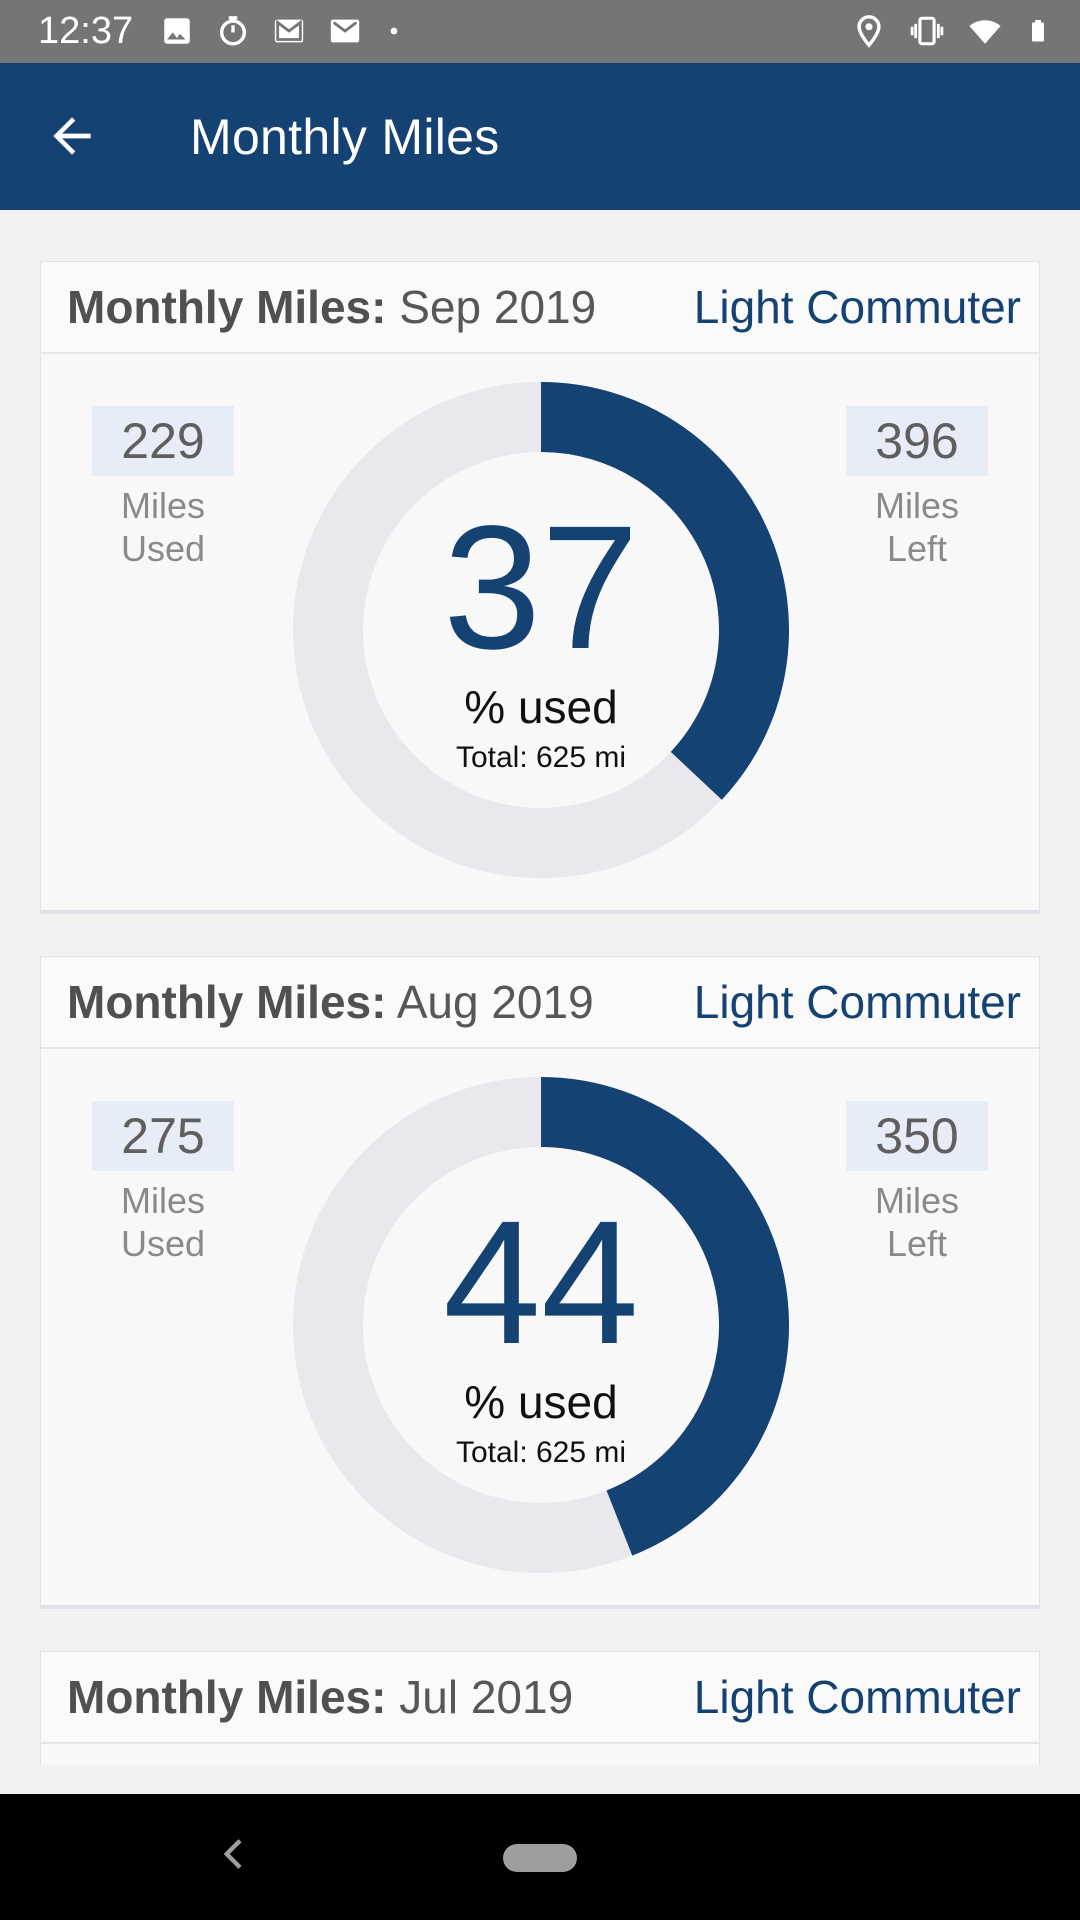 Image resolution: width=1080 pixels, height=1920 pixels. I want to click on image-icon, so click(177, 31).